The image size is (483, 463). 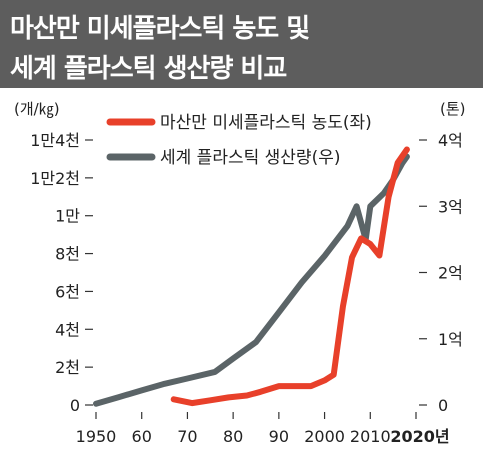 What do you see at coordinates (55, 178) in the screenshot?
I see `left-axis-tick-label: 1만2천` at bounding box center [55, 178].